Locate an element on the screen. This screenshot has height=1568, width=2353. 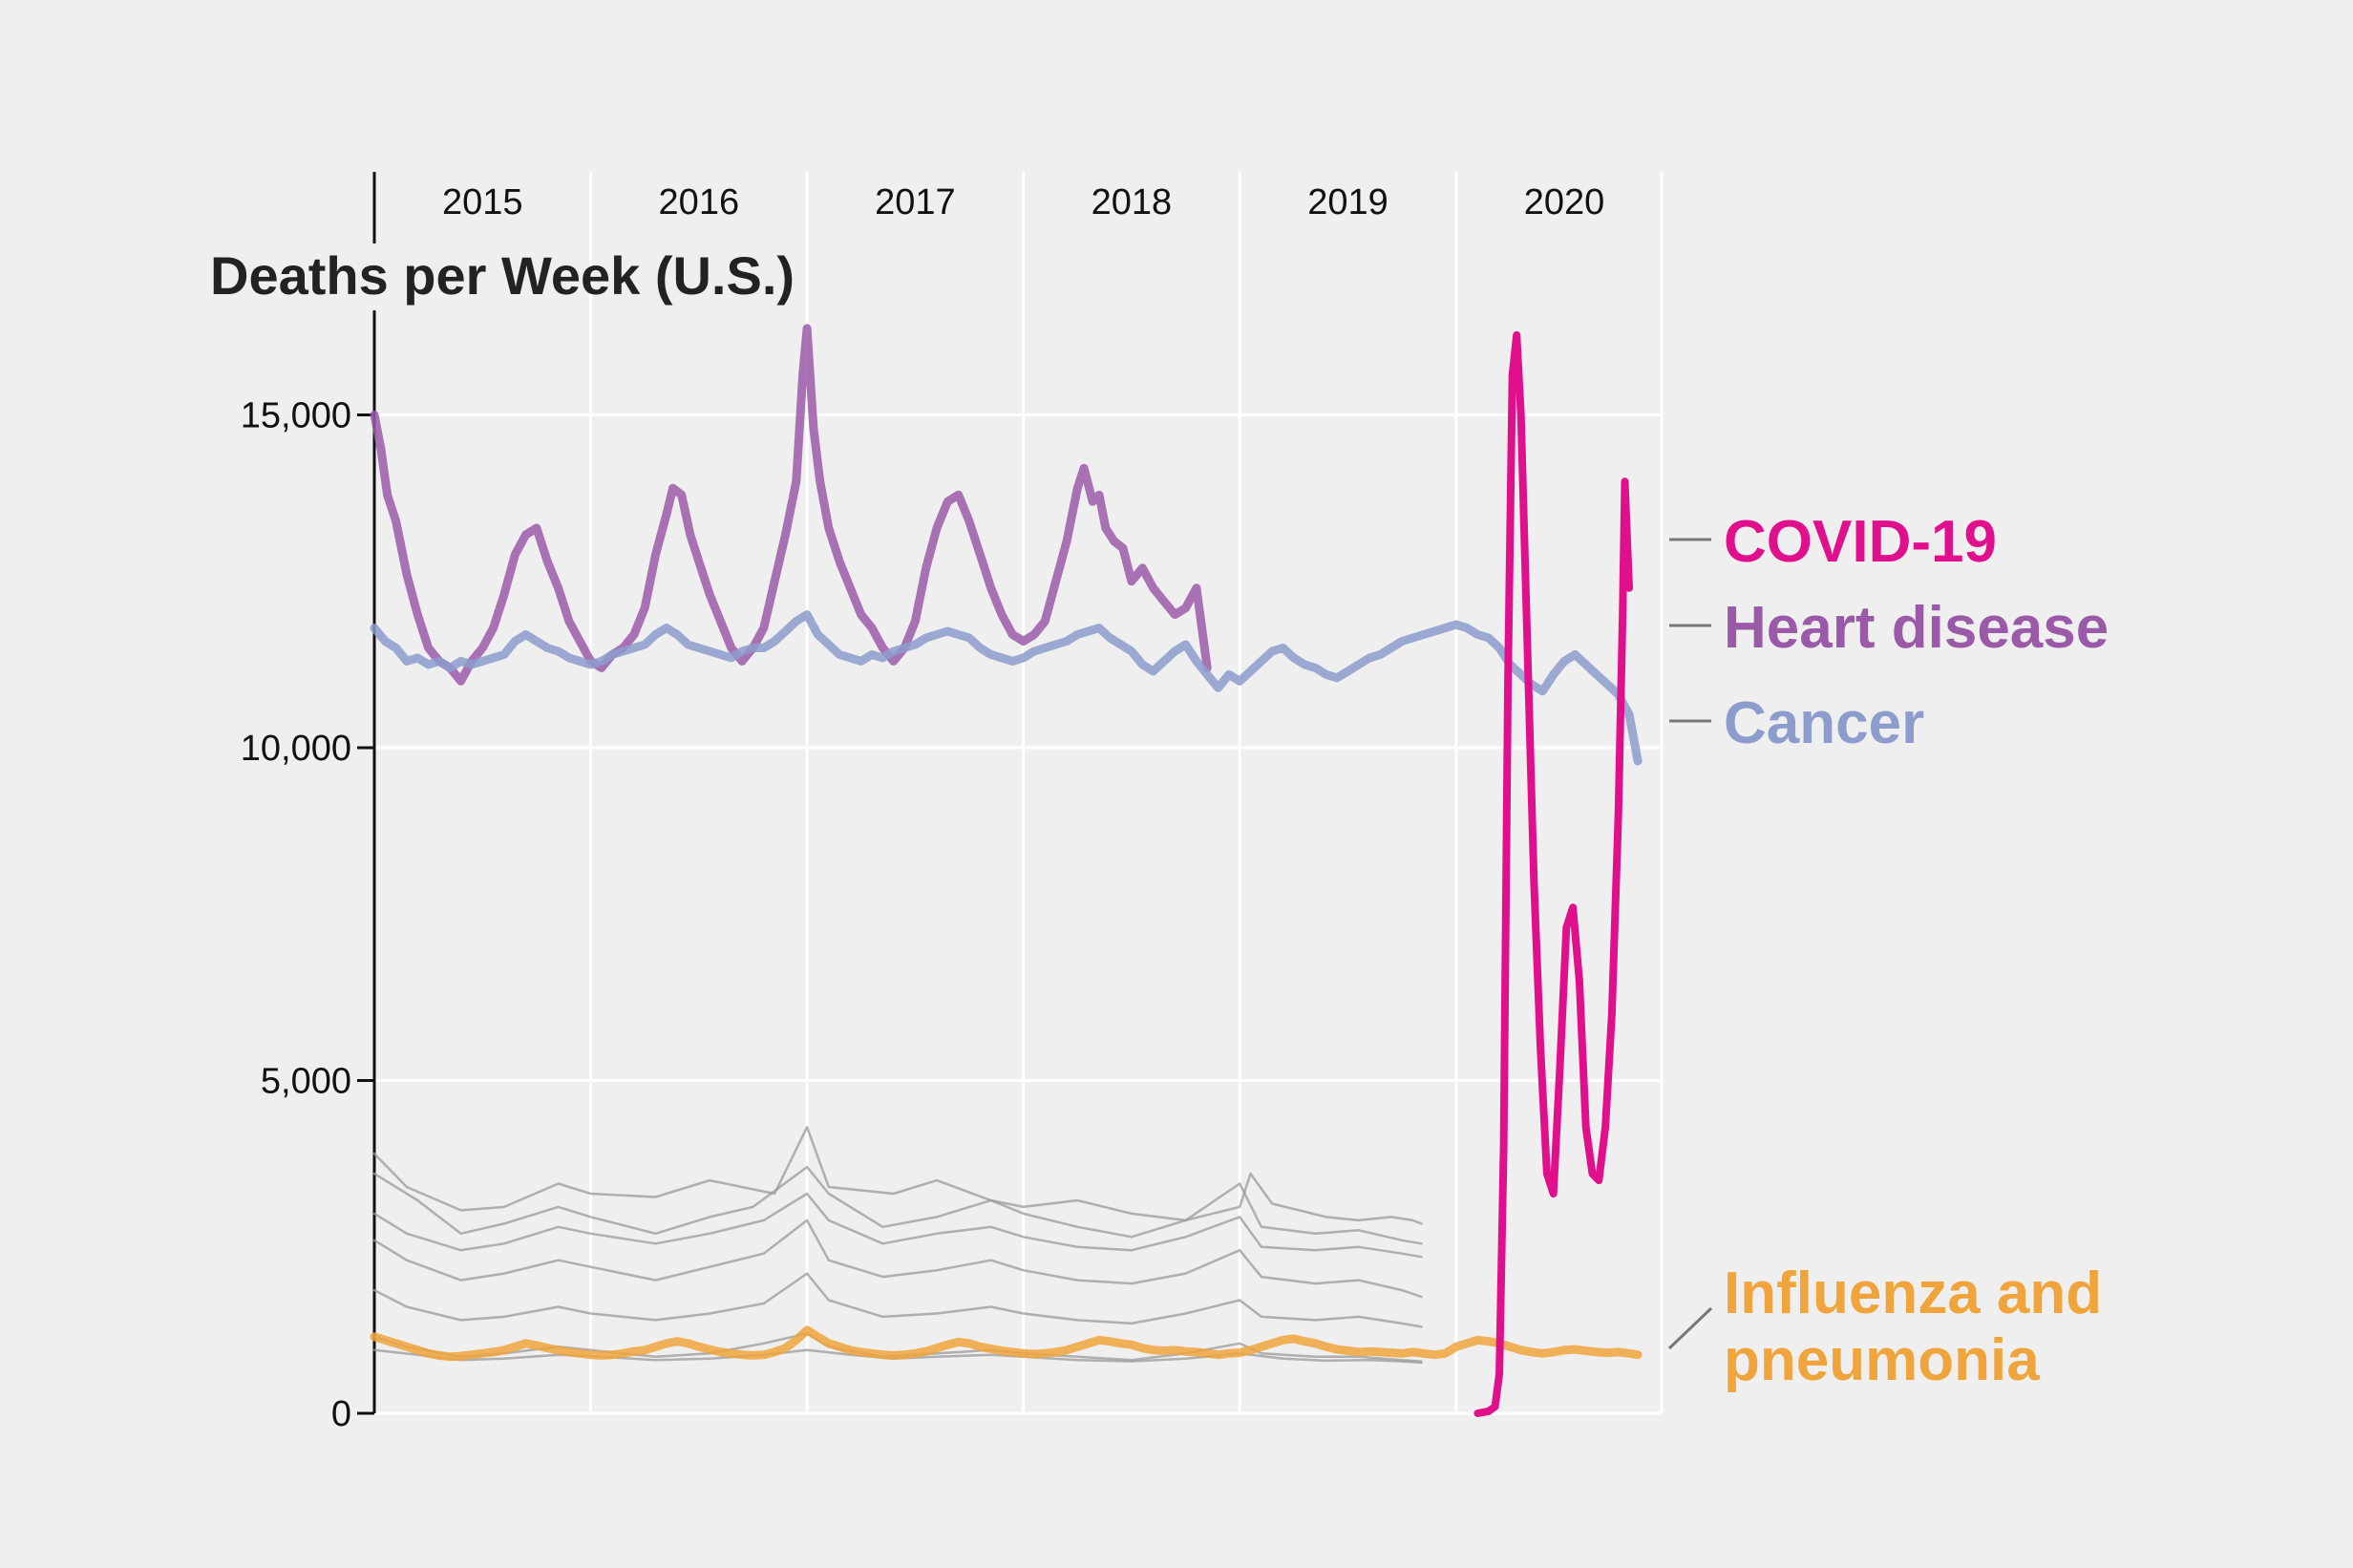
year-label: 2016 is located at coordinates (699, 202).